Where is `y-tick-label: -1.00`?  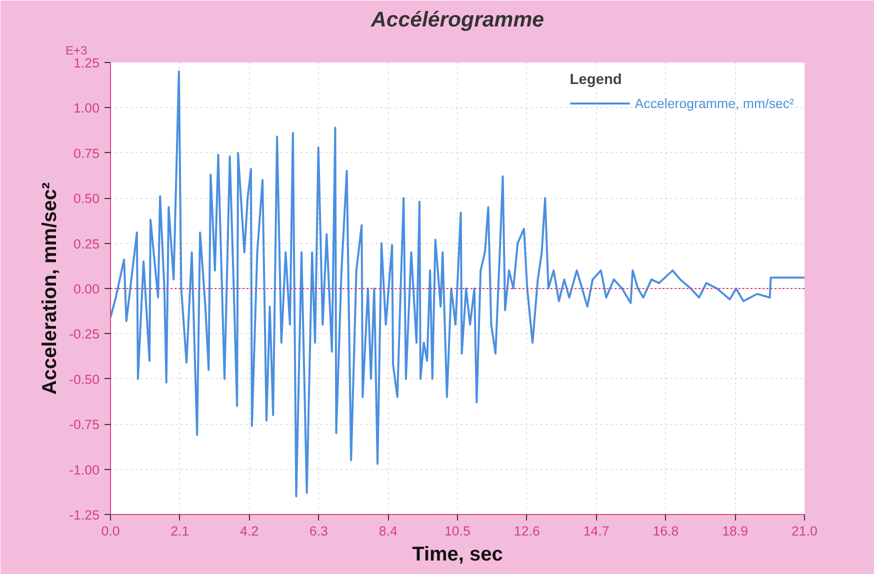 y-tick-label: -1.00 is located at coordinates (84, 470).